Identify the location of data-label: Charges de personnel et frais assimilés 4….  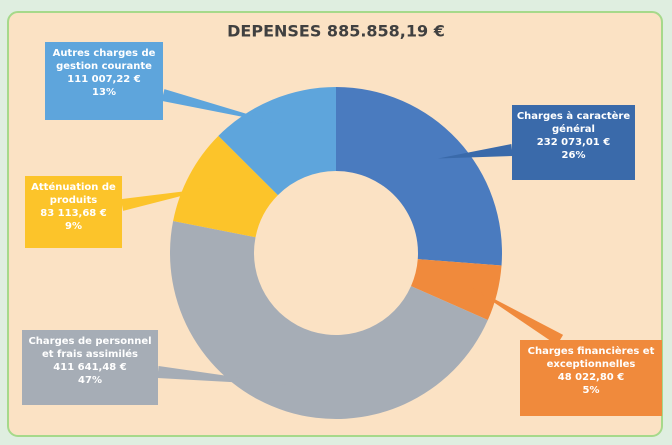
(90, 367).